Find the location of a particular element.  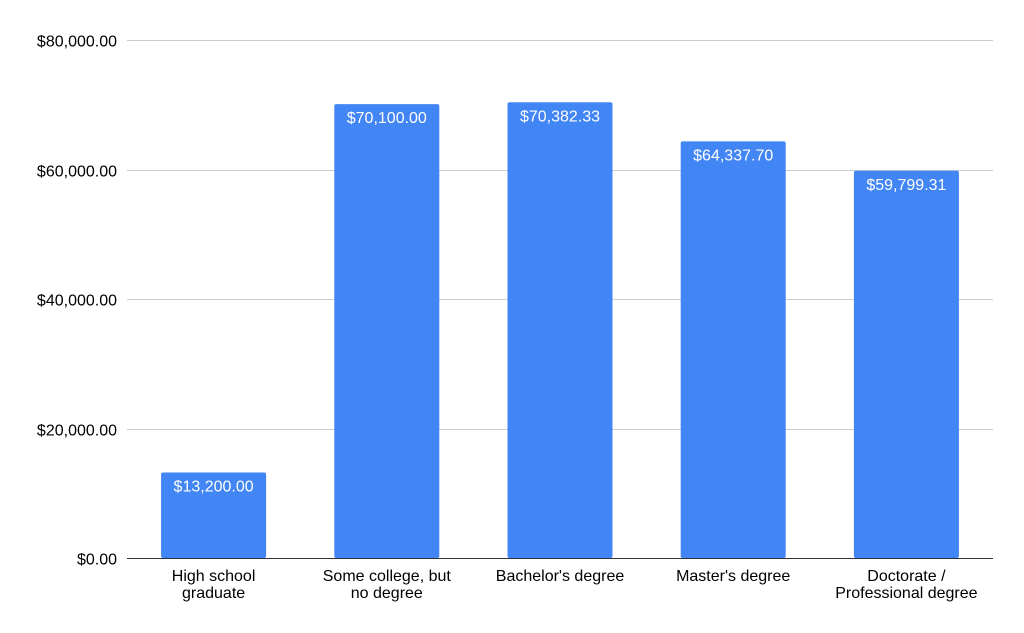

x-category-label: High school graduate is located at coordinates (214, 585).